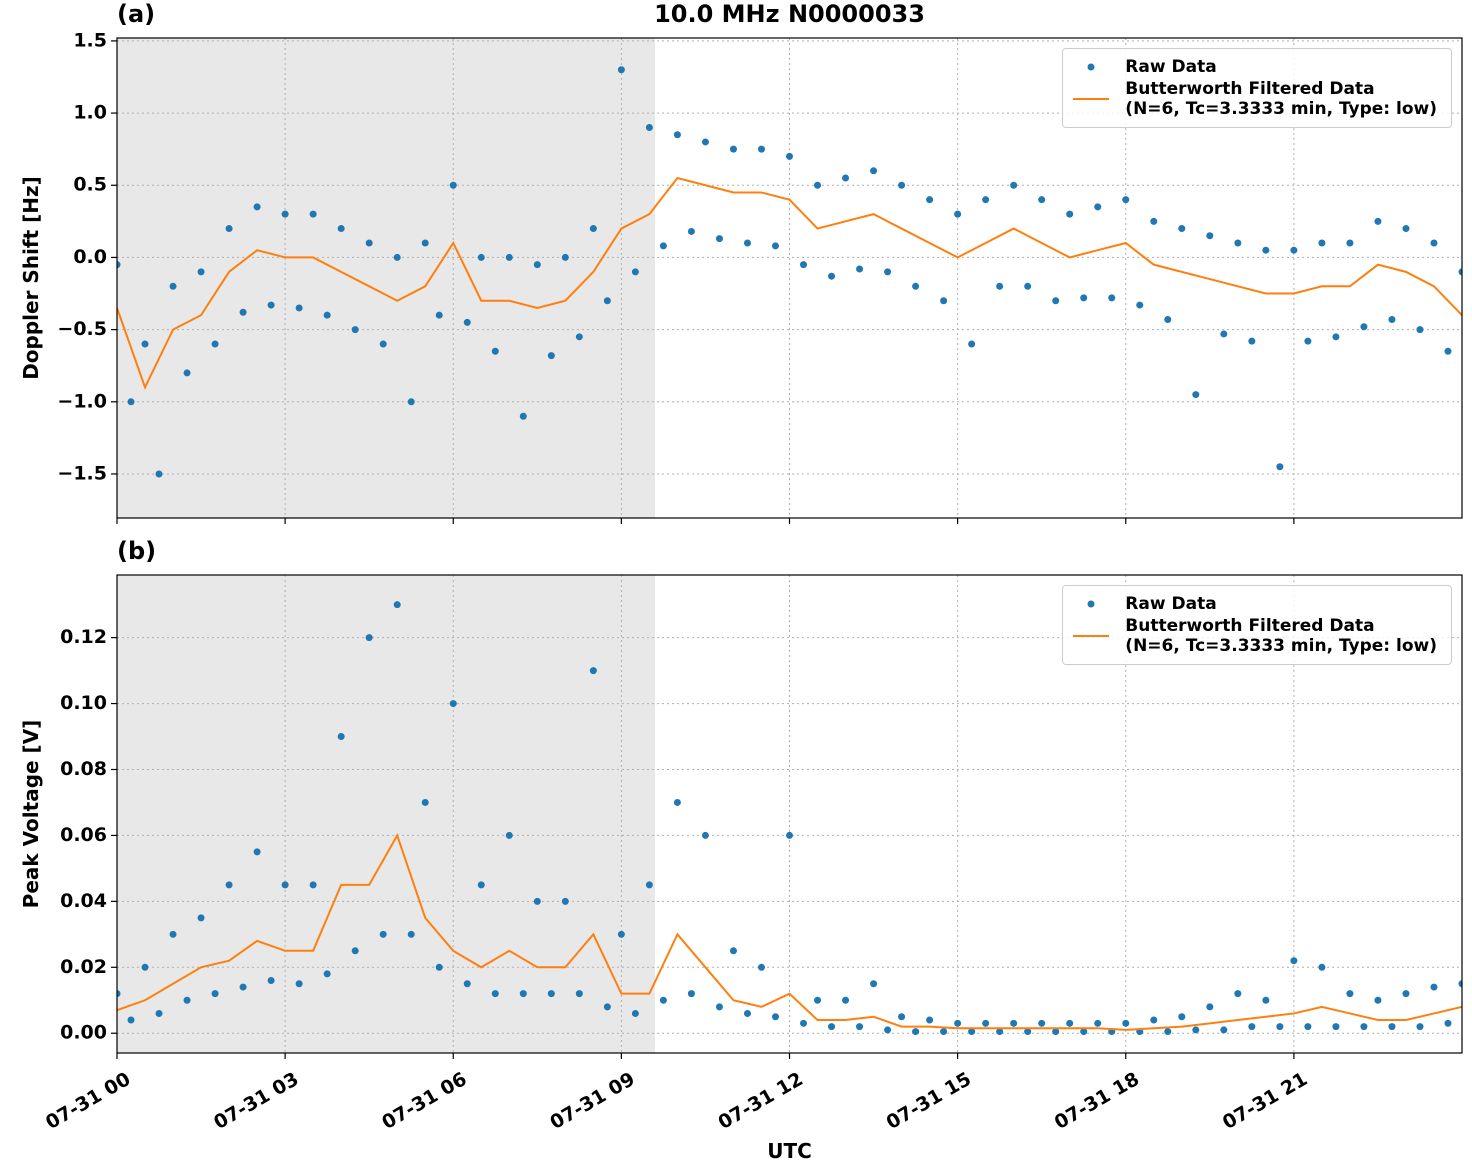 The height and width of the screenshot is (1176, 1472). What do you see at coordinates (83, 835) in the screenshot?
I see `y-tick-label: 0.06` at bounding box center [83, 835].